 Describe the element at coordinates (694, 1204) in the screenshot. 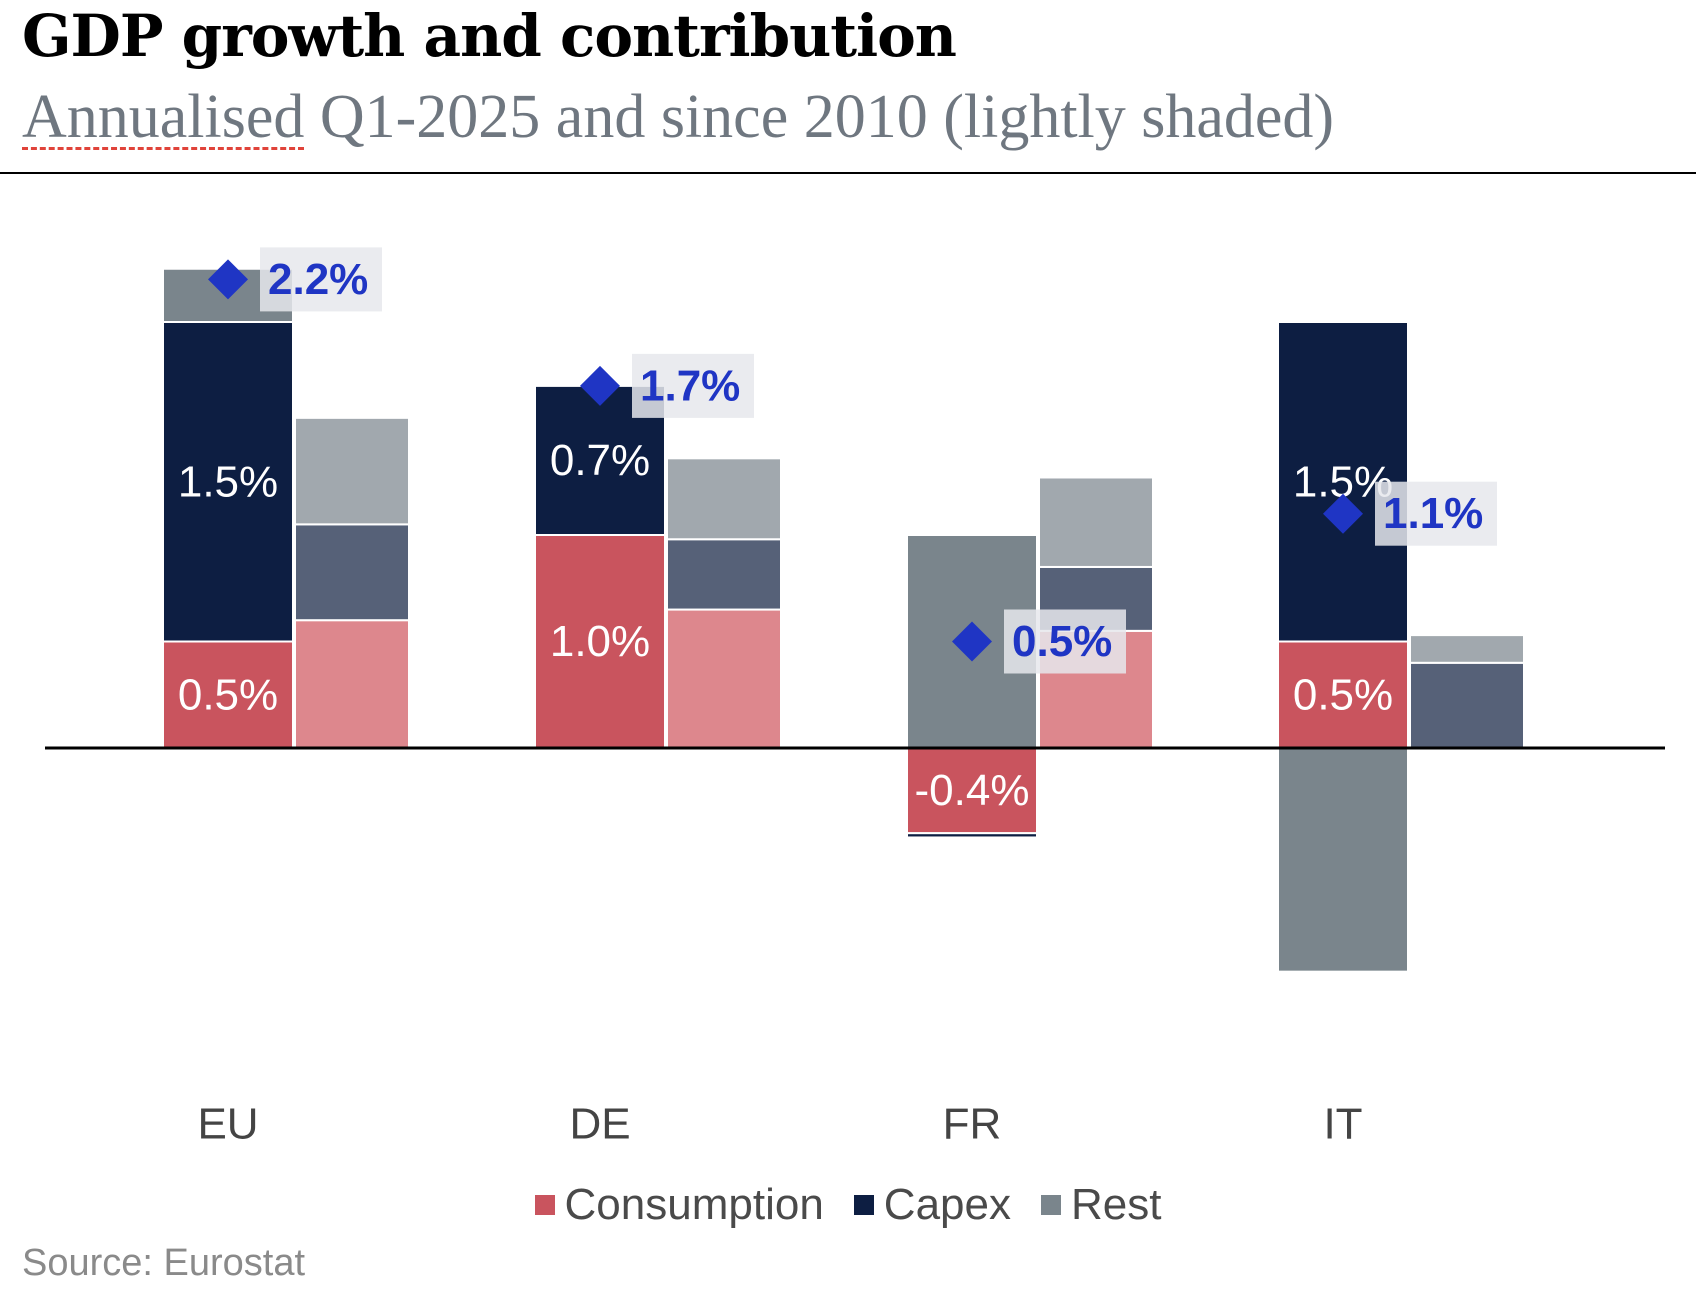

I see `legend-label-consumption: Consumption` at that location.